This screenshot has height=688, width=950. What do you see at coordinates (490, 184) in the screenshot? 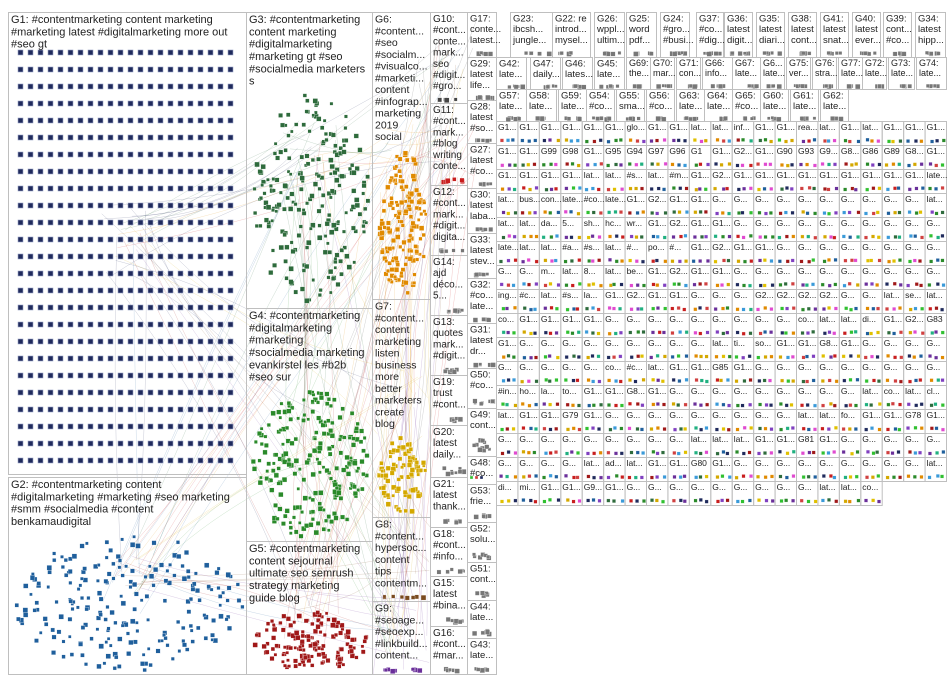
I see `node-g27` at bounding box center [490, 184].